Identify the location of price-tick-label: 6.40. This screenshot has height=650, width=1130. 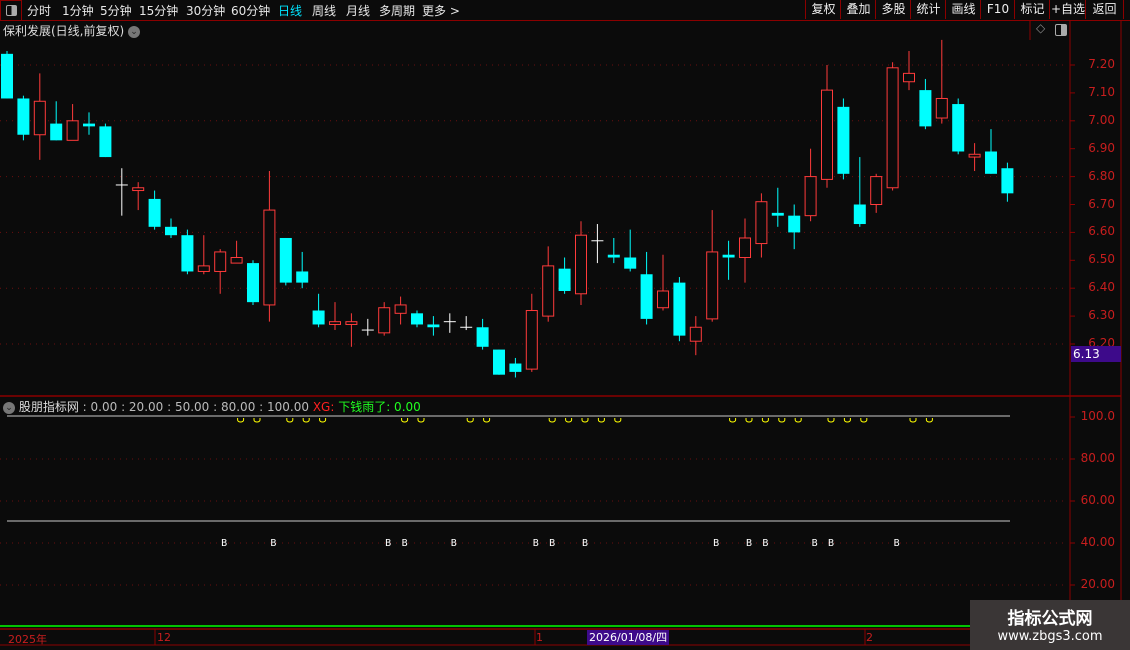
(1101, 287).